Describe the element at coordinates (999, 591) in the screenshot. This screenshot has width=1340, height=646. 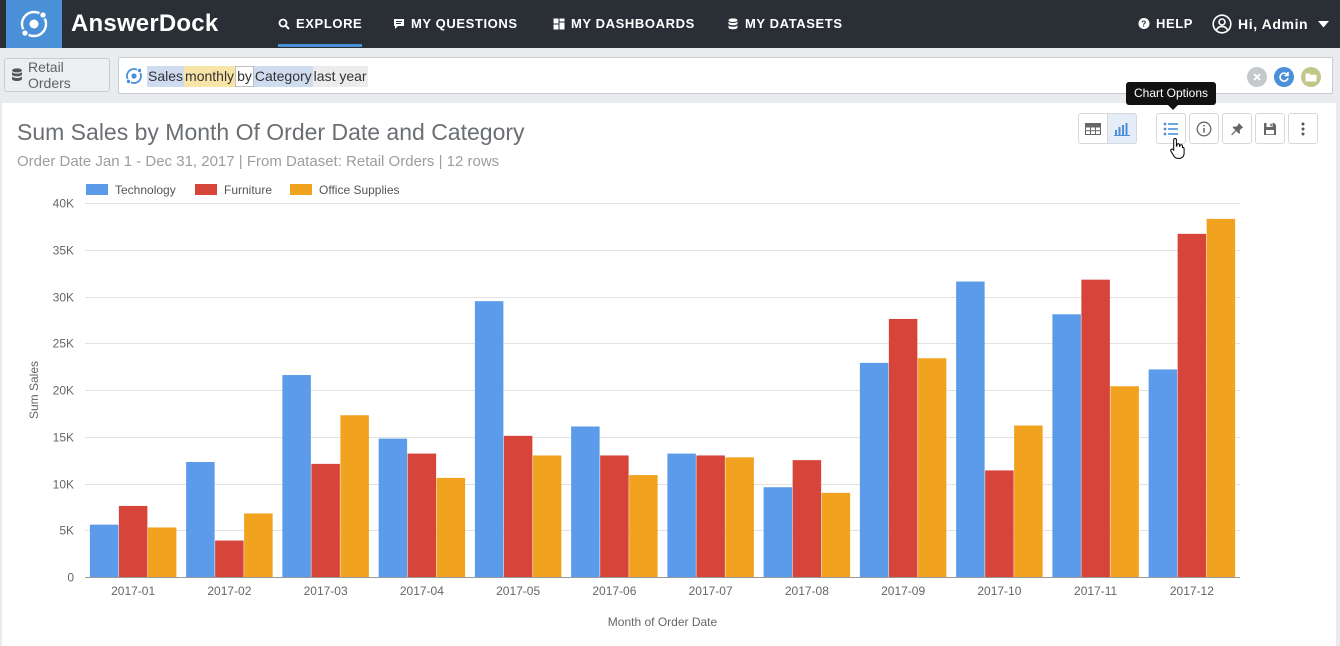
I see `x-tick-label: 2017-10` at that location.